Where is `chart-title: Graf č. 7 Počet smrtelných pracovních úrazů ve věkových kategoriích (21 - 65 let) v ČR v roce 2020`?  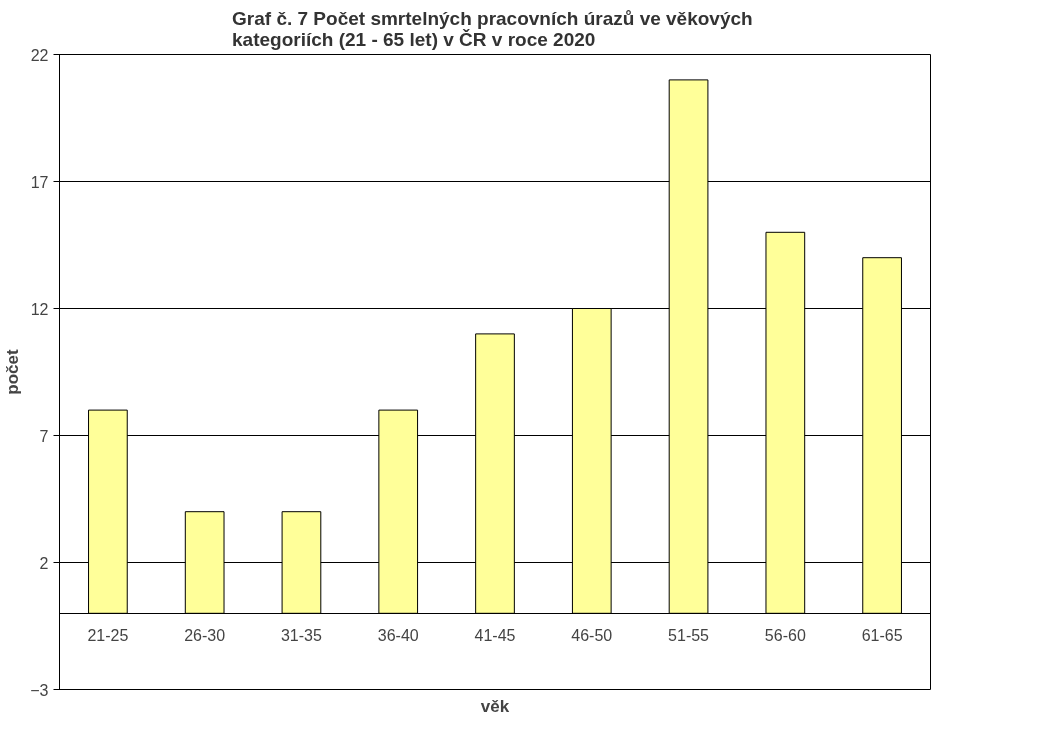
chart-title: Graf č. 7 Počet smrtelných pracovních úrazů ve věkových kategoriích (21 - 65 let) v ČR v roce 2020 is located at coordinates (492, 28).